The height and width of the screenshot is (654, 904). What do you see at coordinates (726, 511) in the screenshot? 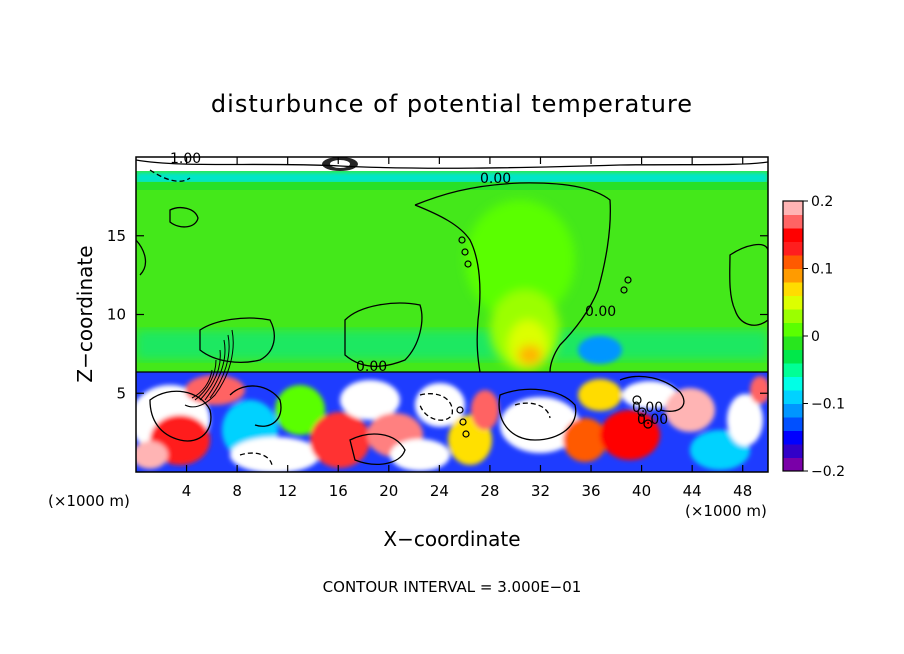
I see `x-unit-label-right: (×1000 m)` at bounding box center [726, 511].